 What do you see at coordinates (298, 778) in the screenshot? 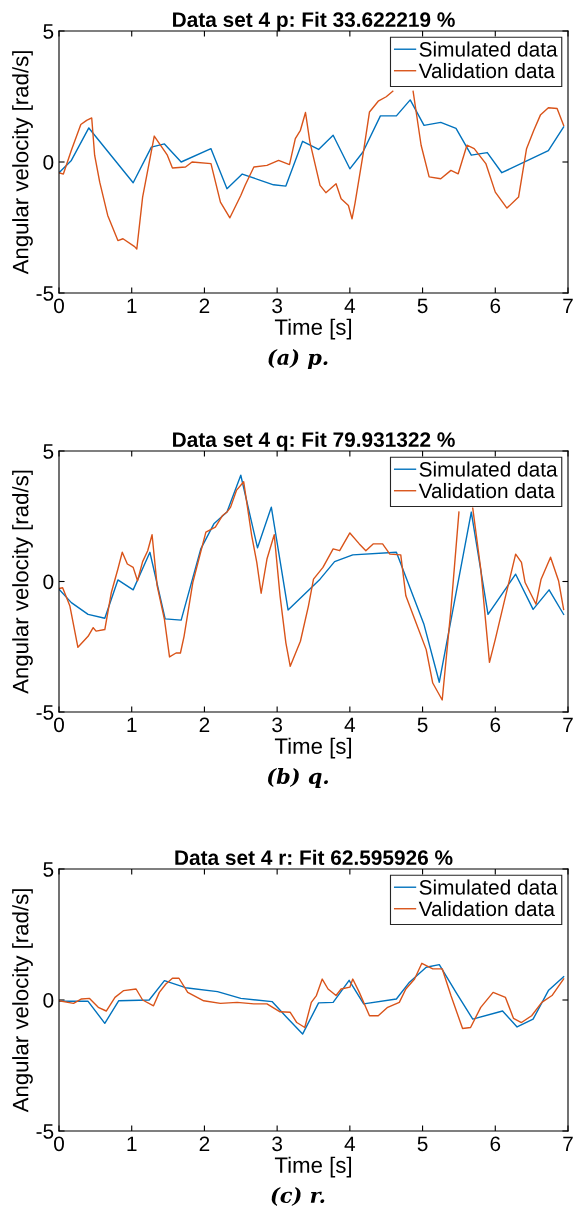
I see `text: (b) q.` at bounding box center [298, 778].